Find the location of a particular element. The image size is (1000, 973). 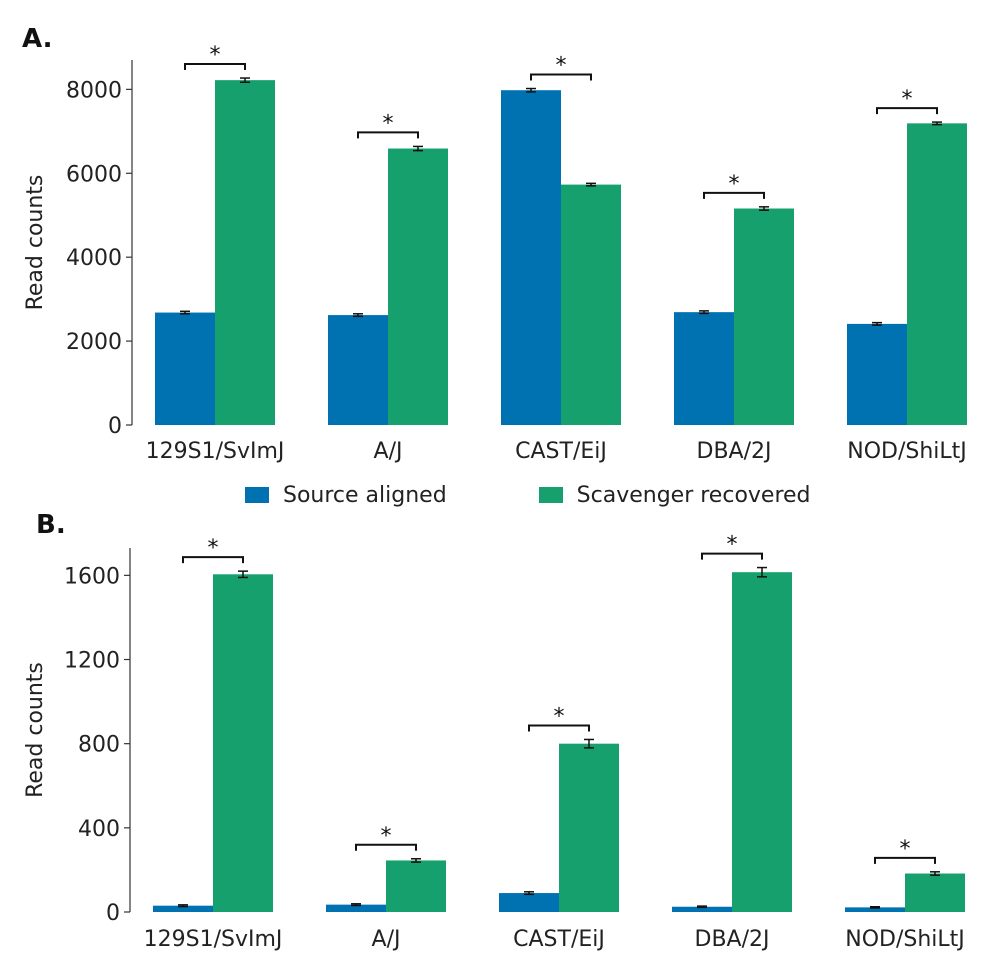

panel-a-label: A. is located at coordinates (37, 39).